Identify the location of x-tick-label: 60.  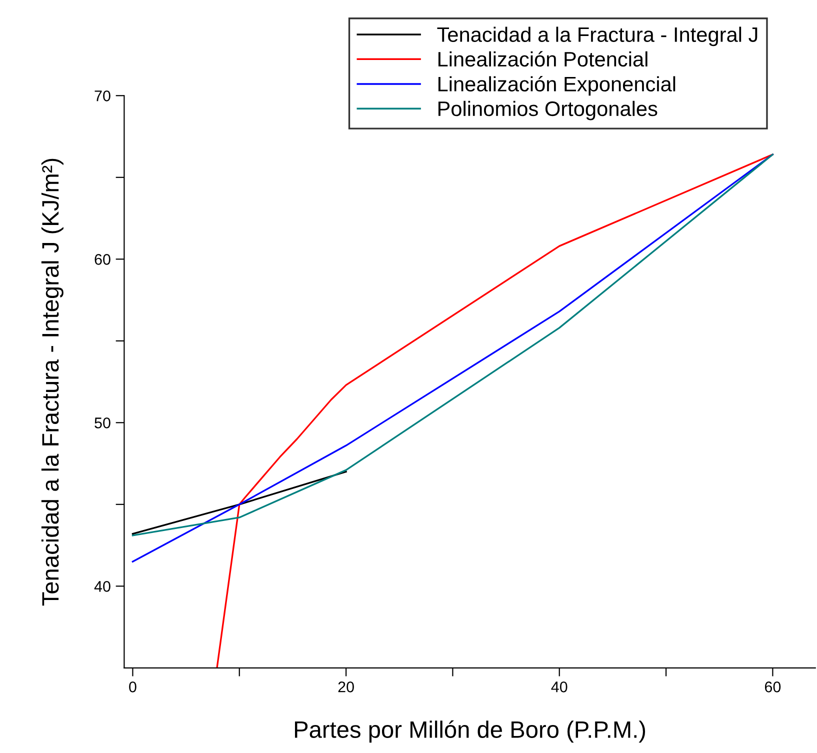
(772, 687).